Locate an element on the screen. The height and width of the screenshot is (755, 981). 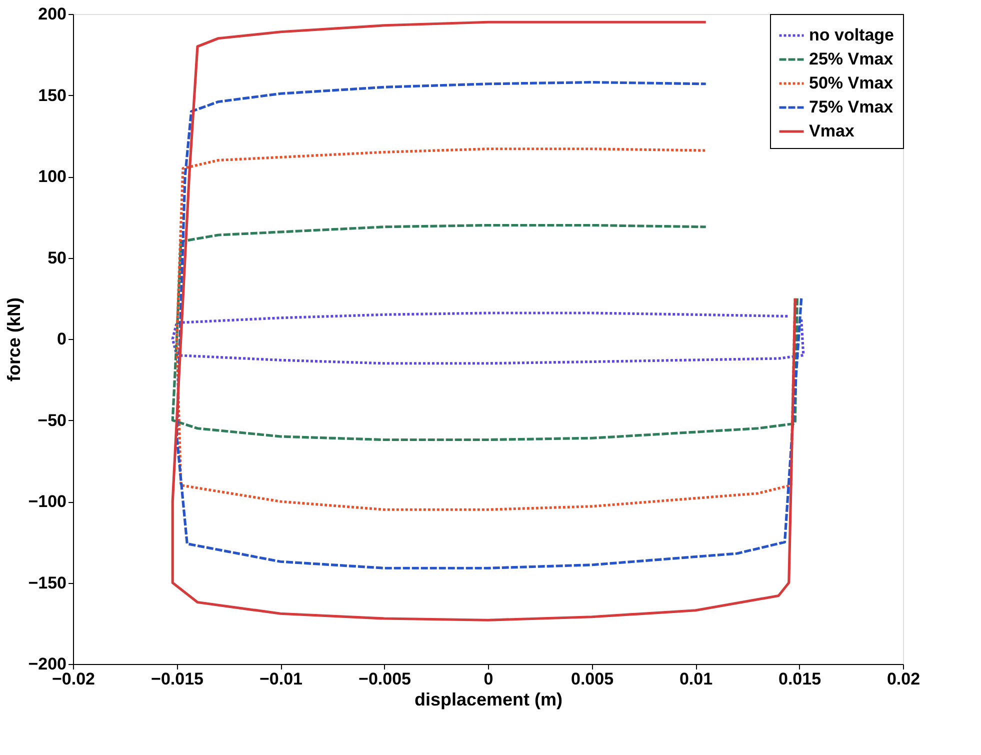
y-tick-label: −50 is located at coordinates (52, 420).